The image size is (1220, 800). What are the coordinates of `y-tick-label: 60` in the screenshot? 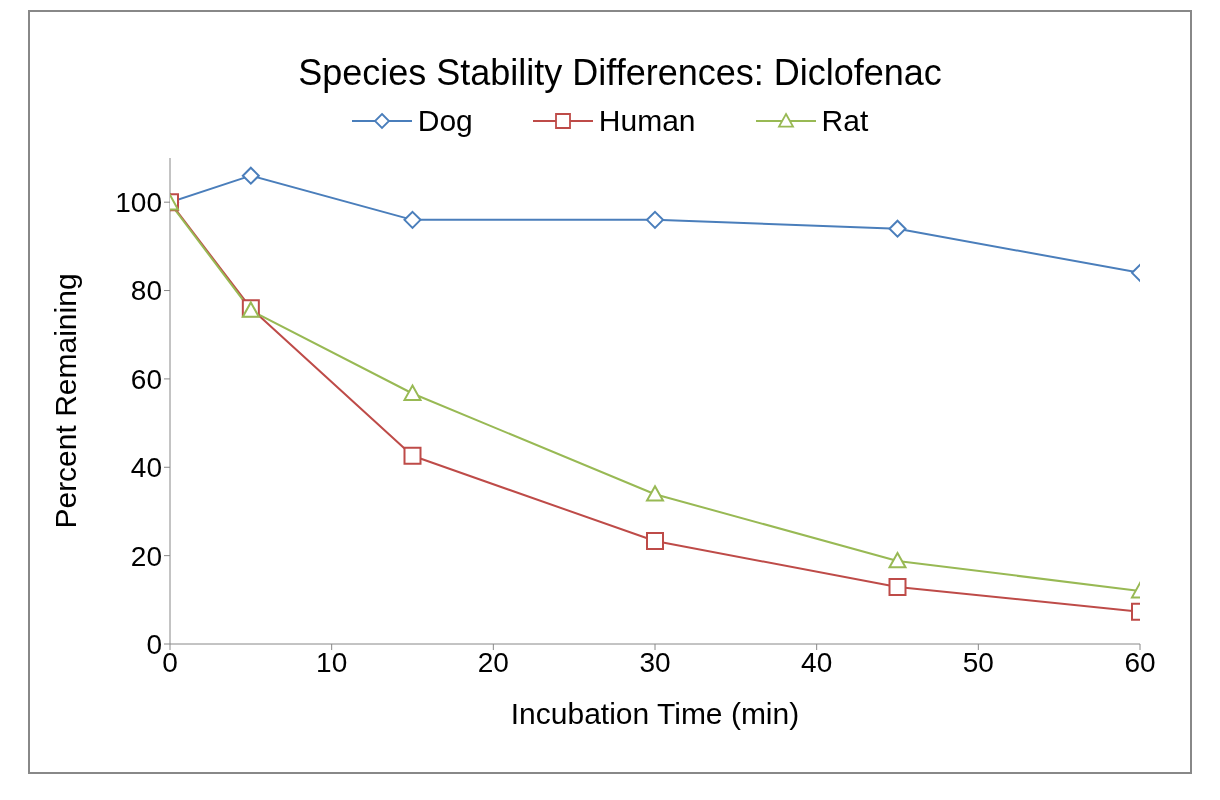 It's located at (146, 379).